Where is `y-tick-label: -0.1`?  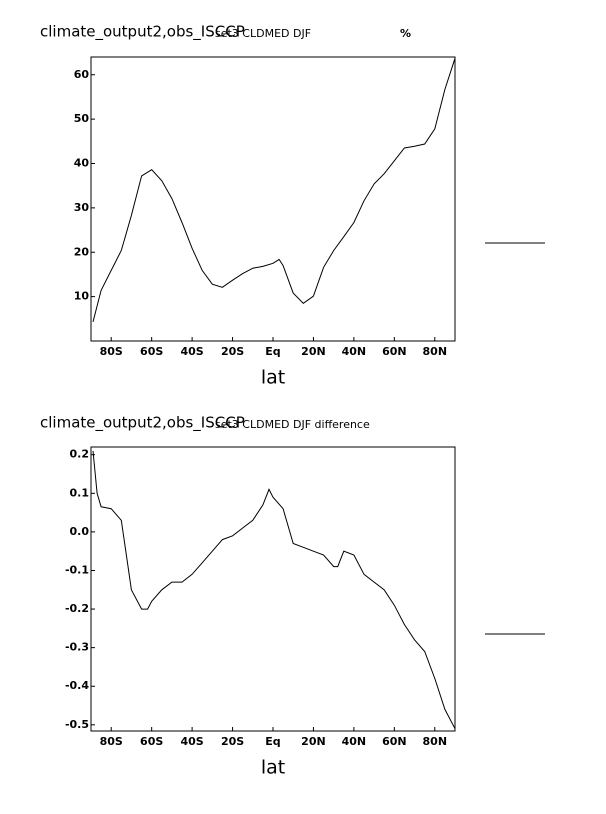
y-tick-label: -0.1 is located at coordinates (77, 569).